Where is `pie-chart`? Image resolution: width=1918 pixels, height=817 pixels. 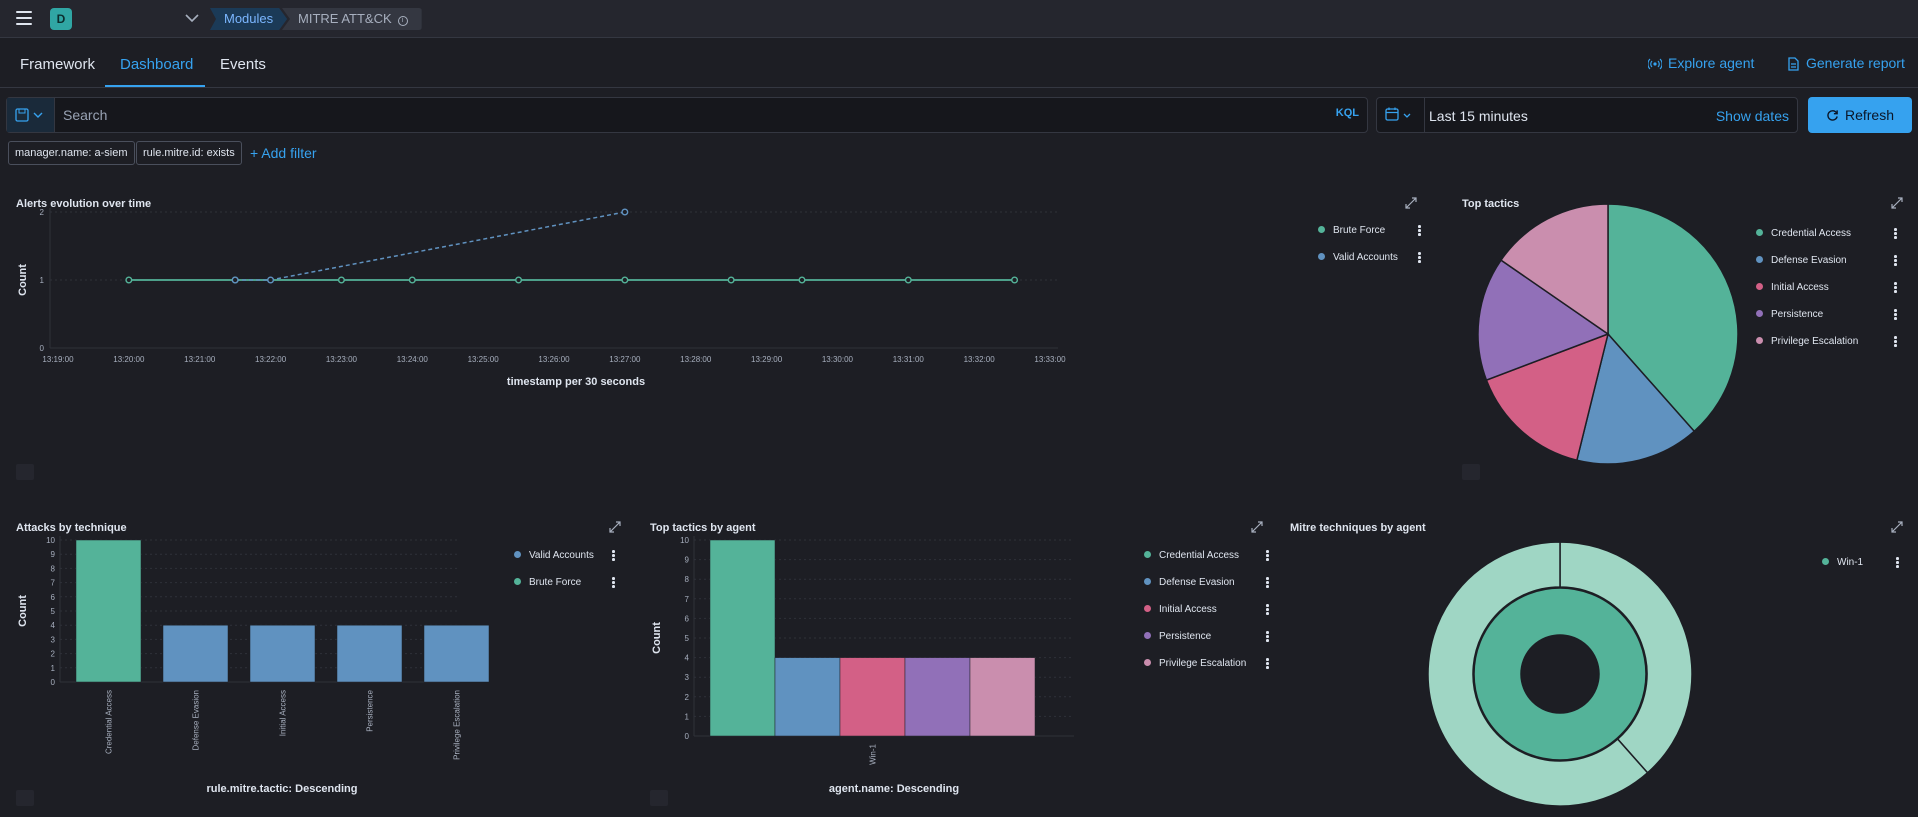
pie-chart is located at coordinates (1608, 334).